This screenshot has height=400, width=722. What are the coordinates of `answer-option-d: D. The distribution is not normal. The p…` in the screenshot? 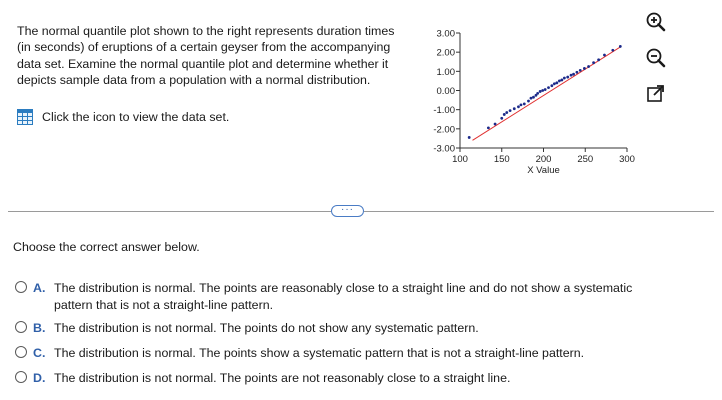 It's located at (340, 378).